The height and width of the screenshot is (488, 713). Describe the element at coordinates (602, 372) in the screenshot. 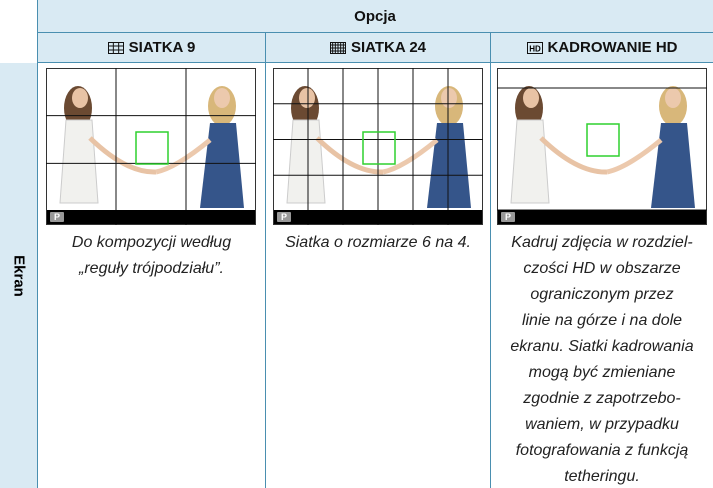

I see `description-line: mogą być zmieniane` at that location.